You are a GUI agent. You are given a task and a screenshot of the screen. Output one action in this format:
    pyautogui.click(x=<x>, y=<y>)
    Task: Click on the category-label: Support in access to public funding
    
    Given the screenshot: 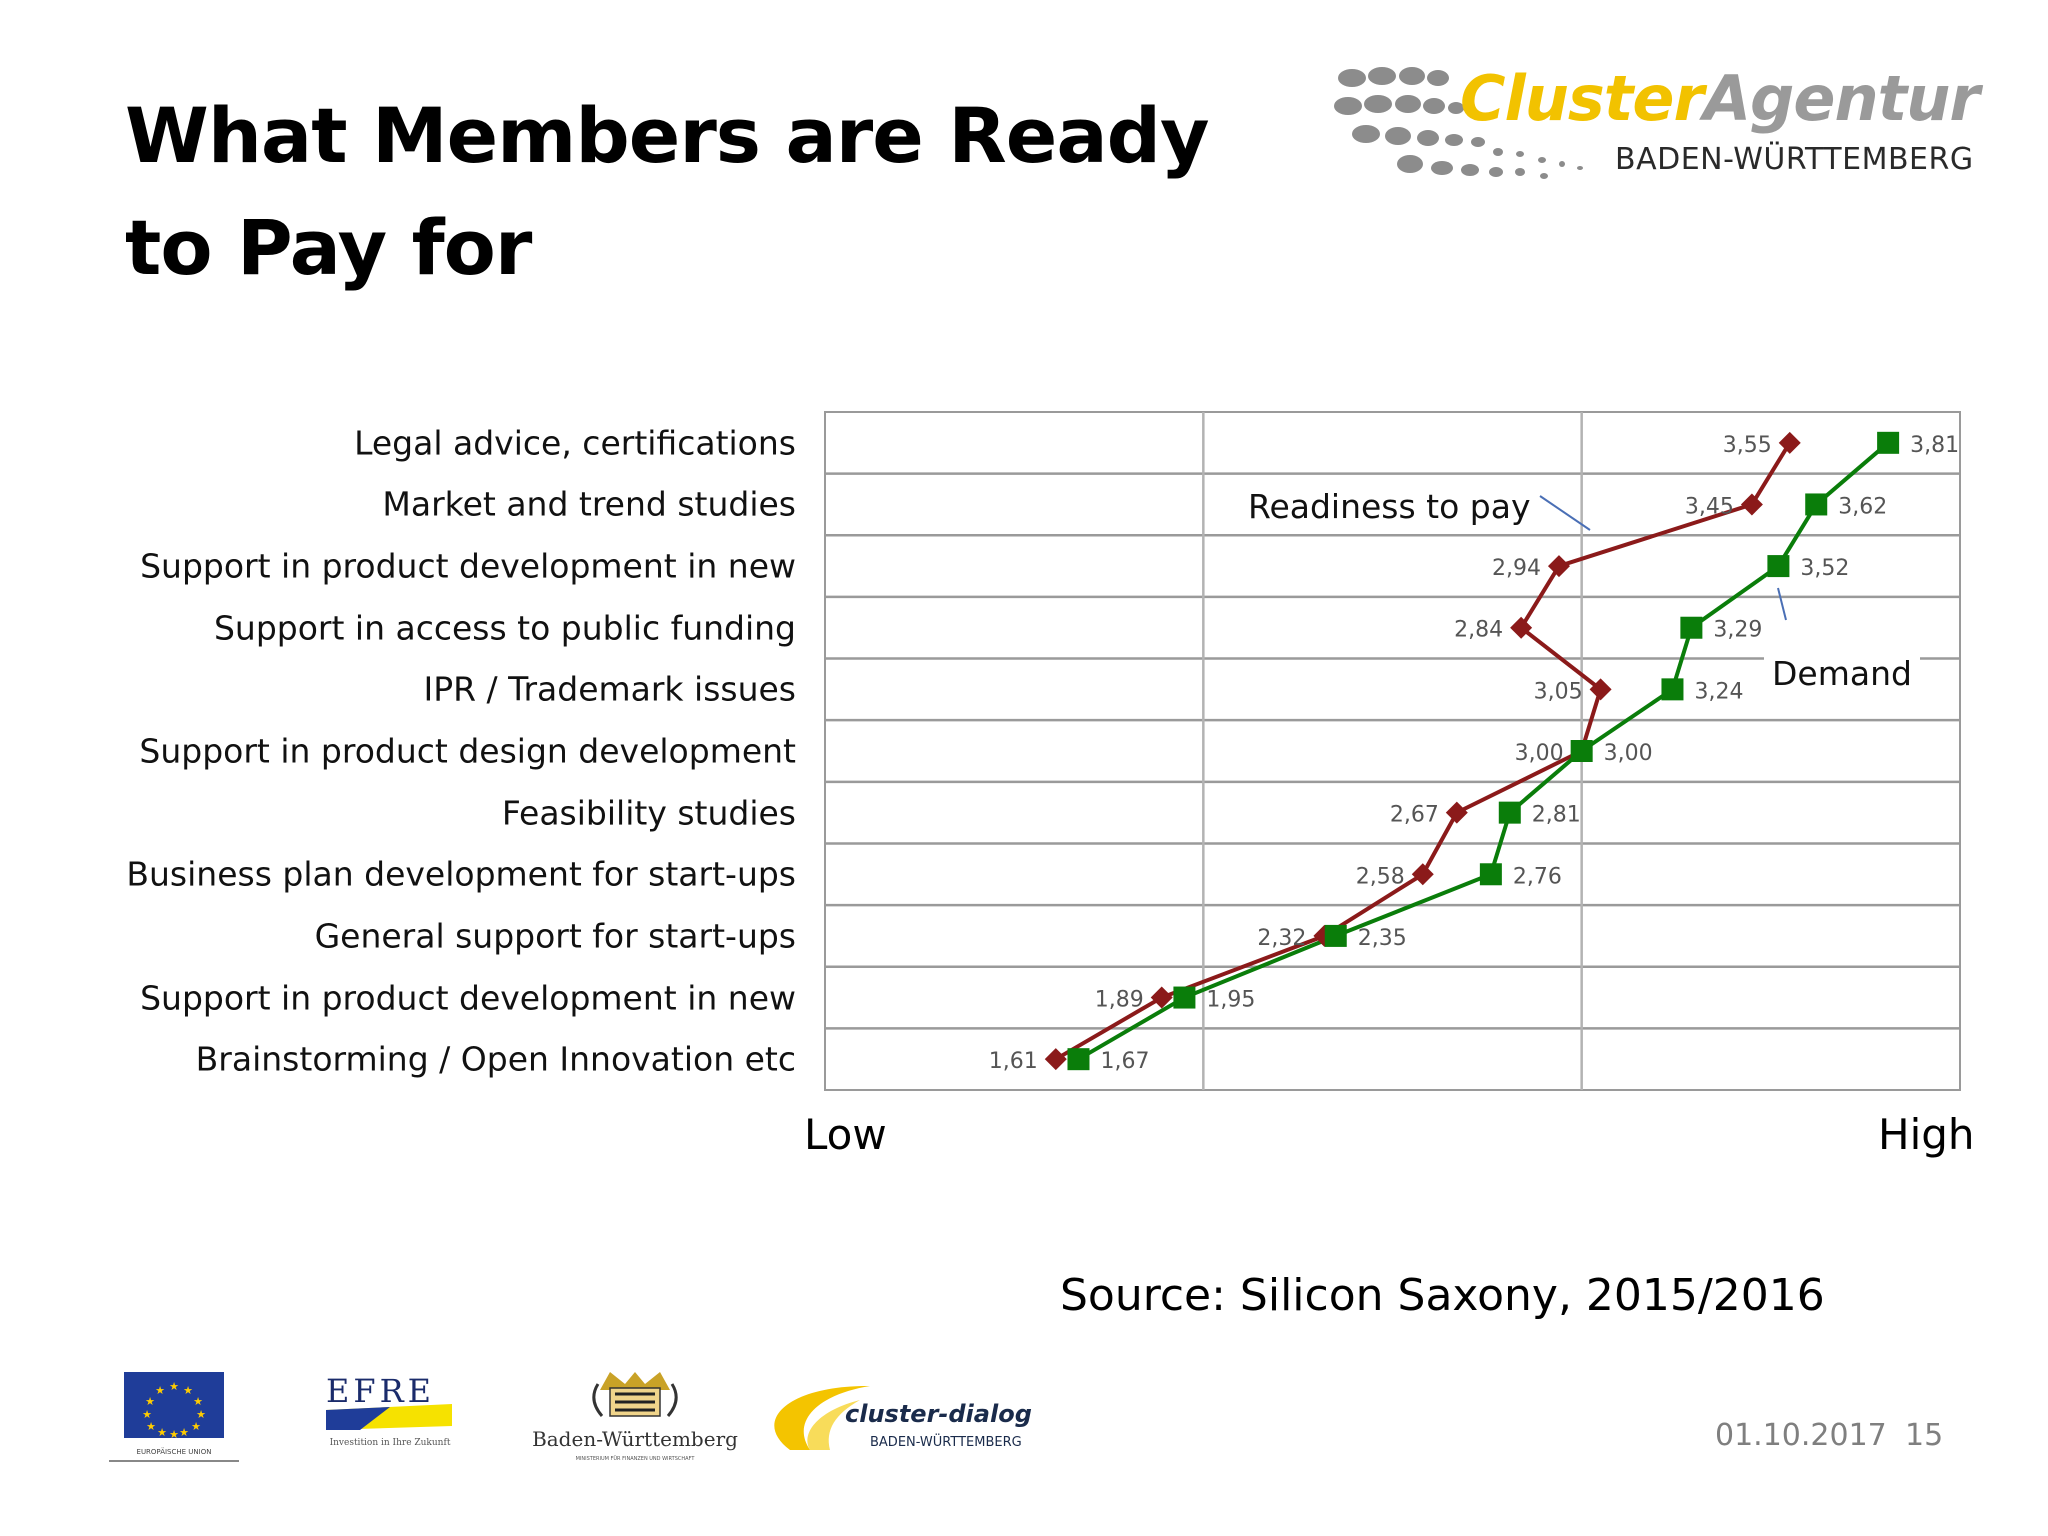 What is the action you would take?
    pyautogui.click(x=504, y=628)
    